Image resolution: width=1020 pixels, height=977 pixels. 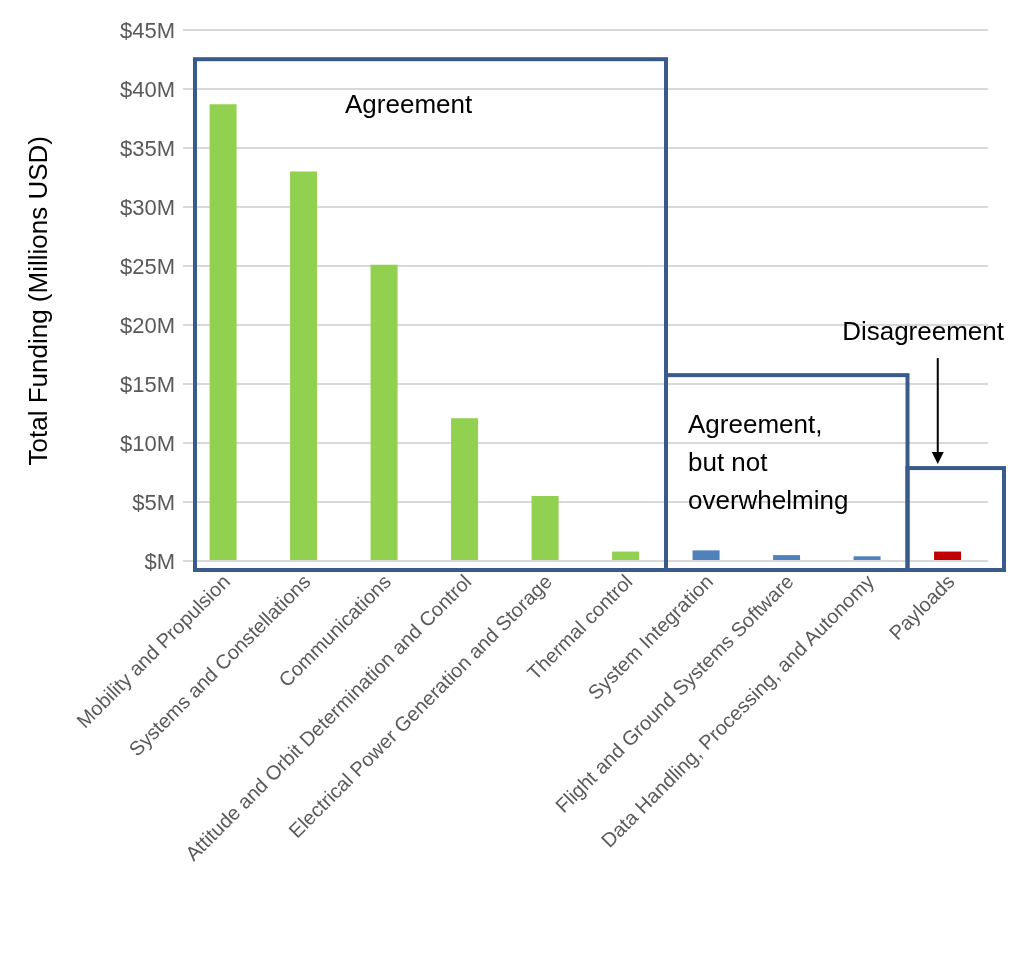 What do you see at coordinates (923, 332) in the screenshot?
I see `annotation: Disagreement` at bounding box center [923, 332].